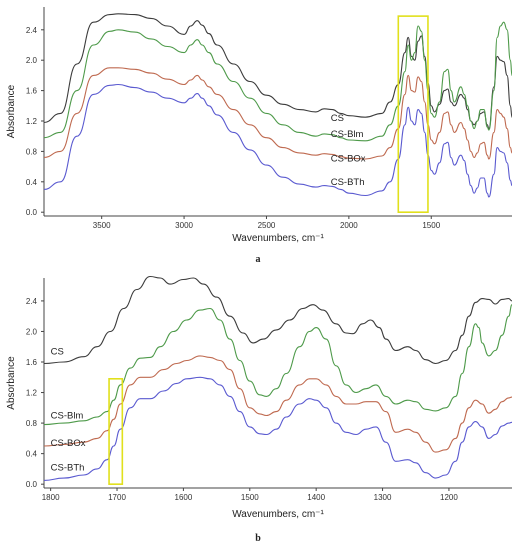 This screenshot has height=550, width=519. Describe the element at coordinates (258, 538) in the screenshot. I see `panel-label: b` at that location.